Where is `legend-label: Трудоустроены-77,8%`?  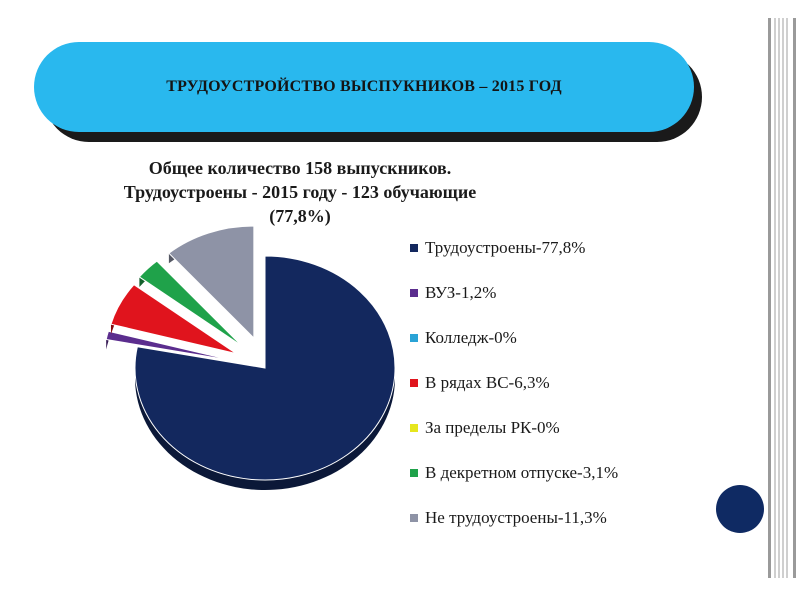 legend-label: Трудоустроены-77,8% is located at coordinates (505, 247).